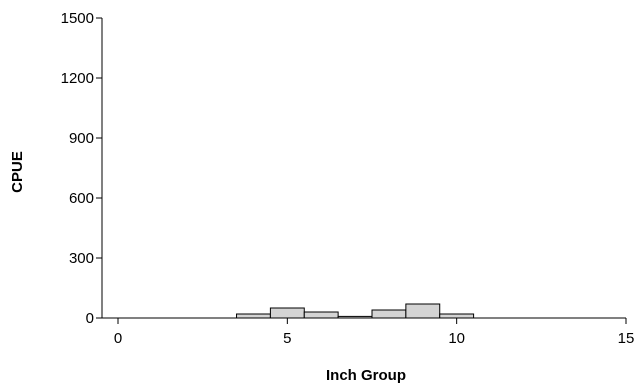 The height and width of the screenshot is (391, 640). I want to click on y-tick-label: 900, so click(81, 138).